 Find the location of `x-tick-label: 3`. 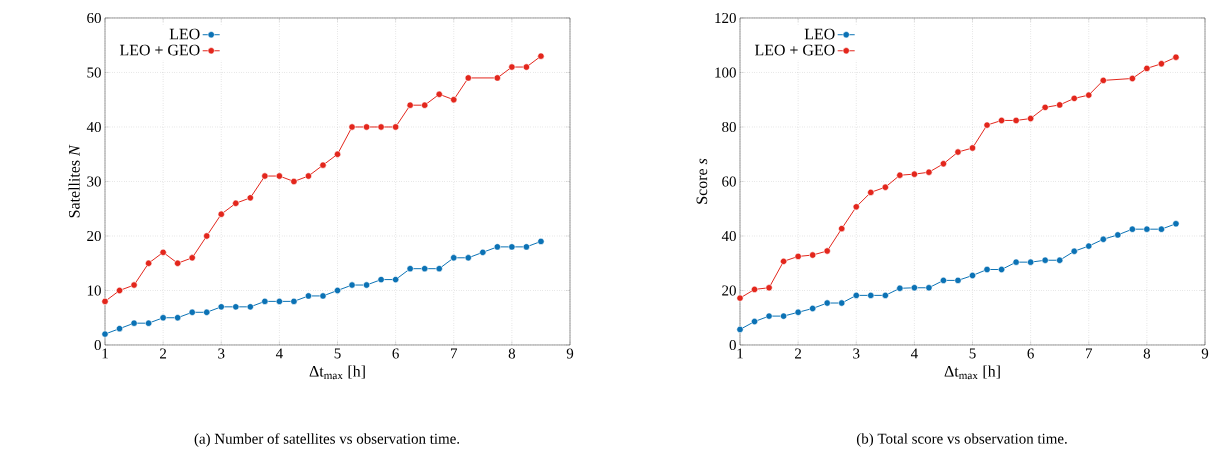

x-tick-label: 3 is located at coordinates (221, 353).